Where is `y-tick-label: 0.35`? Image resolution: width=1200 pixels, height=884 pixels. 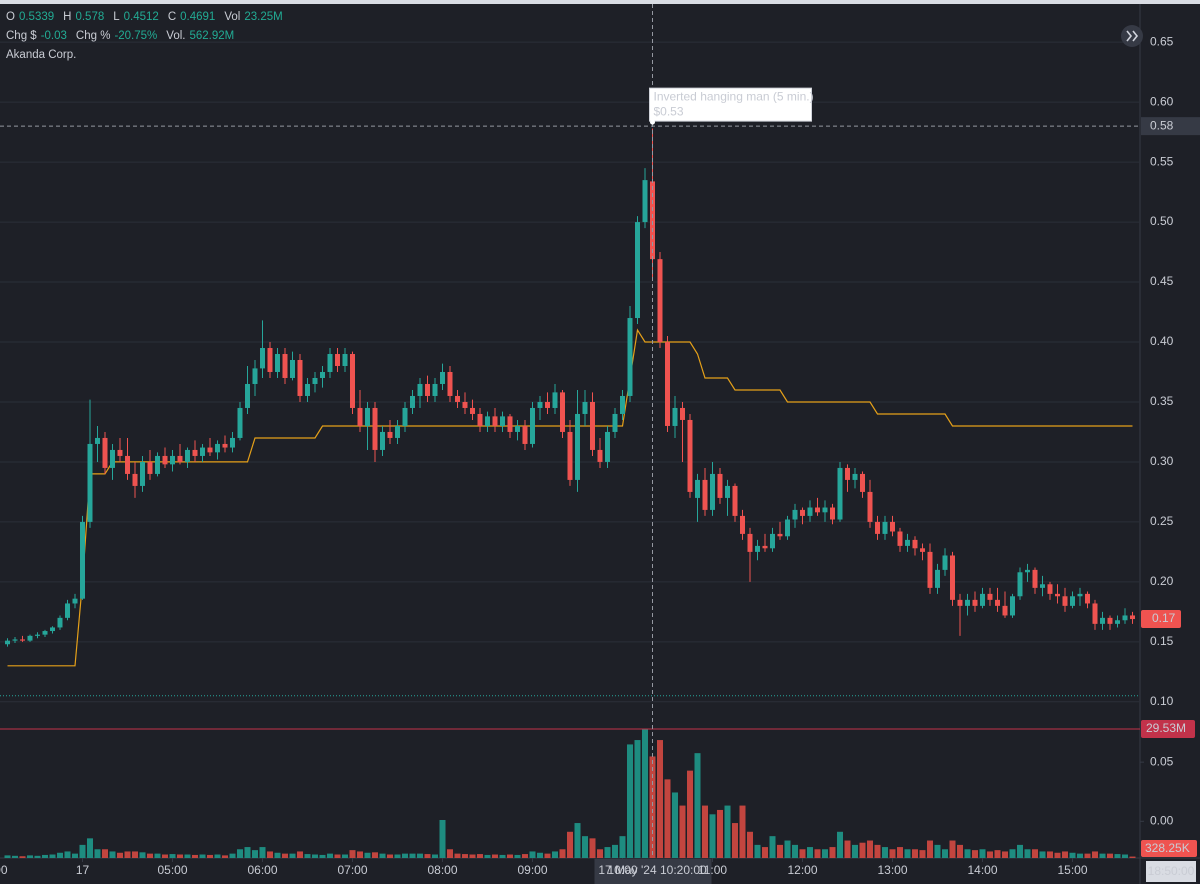
y-tick-label: 0.35 is located at coordinates (1162, 401).